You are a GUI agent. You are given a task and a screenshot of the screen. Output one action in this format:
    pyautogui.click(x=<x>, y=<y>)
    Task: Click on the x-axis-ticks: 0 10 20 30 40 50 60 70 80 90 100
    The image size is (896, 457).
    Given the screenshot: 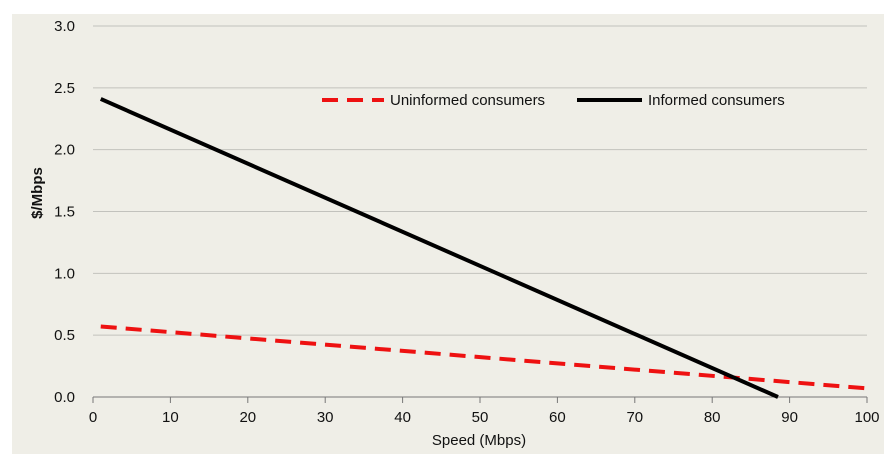 What is the action you would take?
    pyautogui.click(x=484, y=411)
    